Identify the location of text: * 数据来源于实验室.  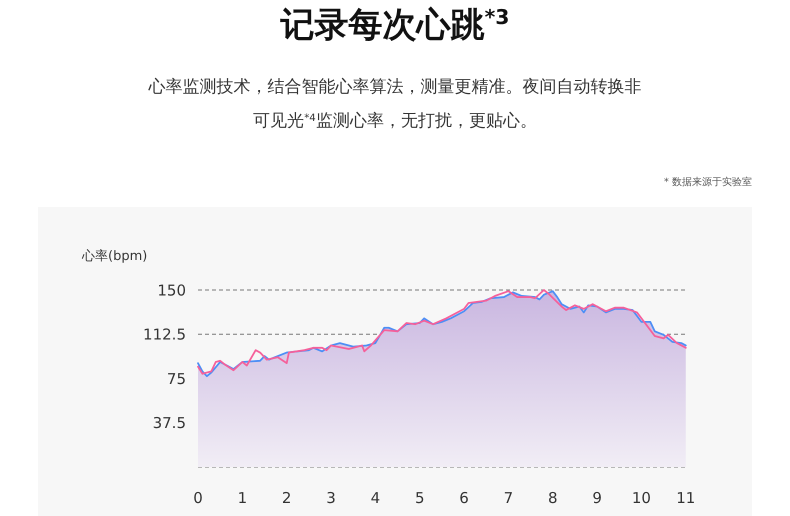
(708, 182).